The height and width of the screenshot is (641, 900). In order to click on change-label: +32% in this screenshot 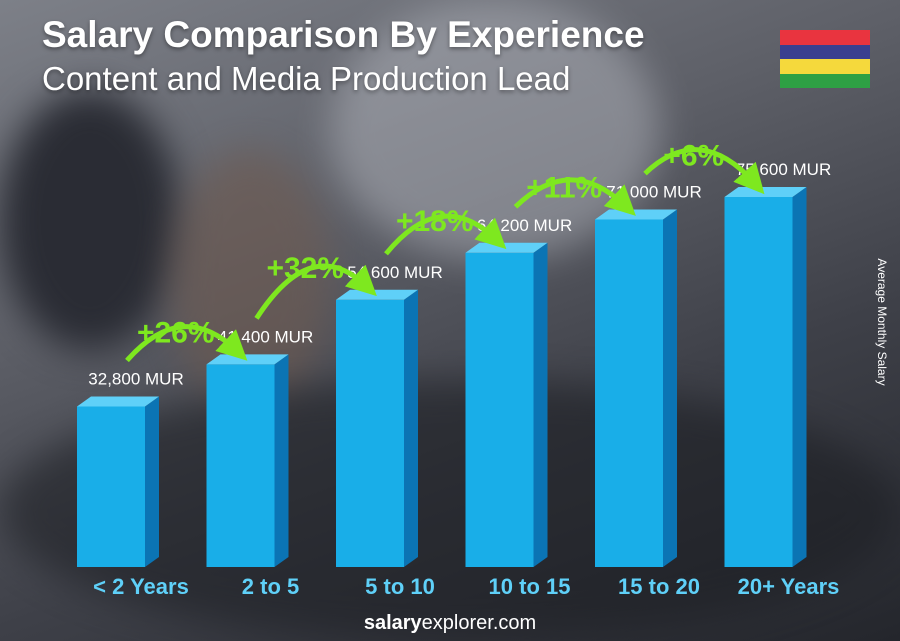, I will do `click(305, 268)`.